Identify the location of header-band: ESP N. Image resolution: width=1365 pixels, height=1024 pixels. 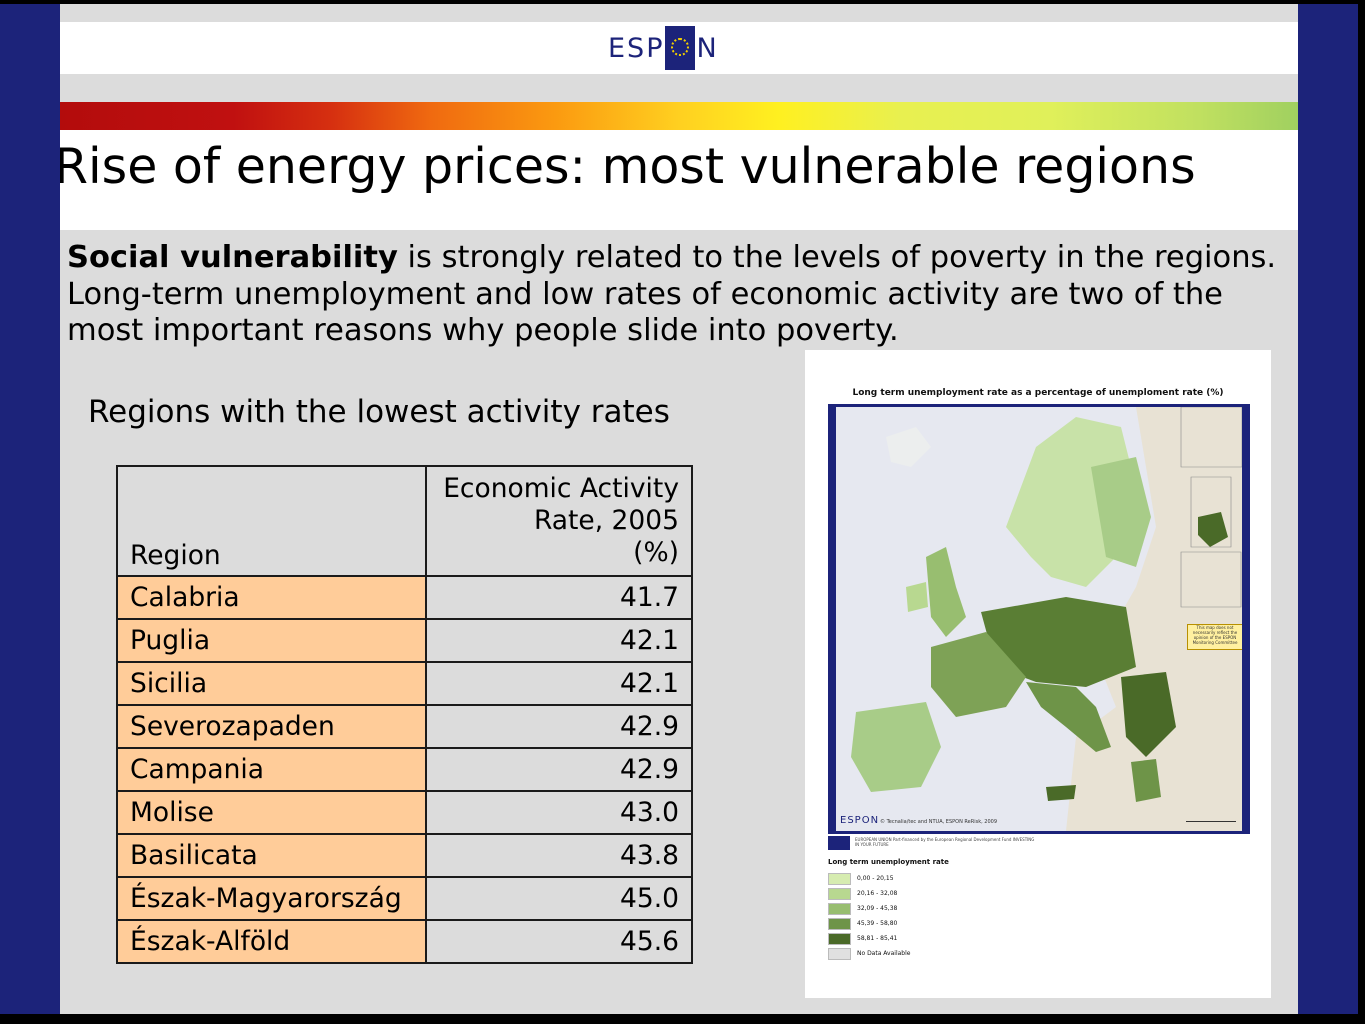
(679, 48).